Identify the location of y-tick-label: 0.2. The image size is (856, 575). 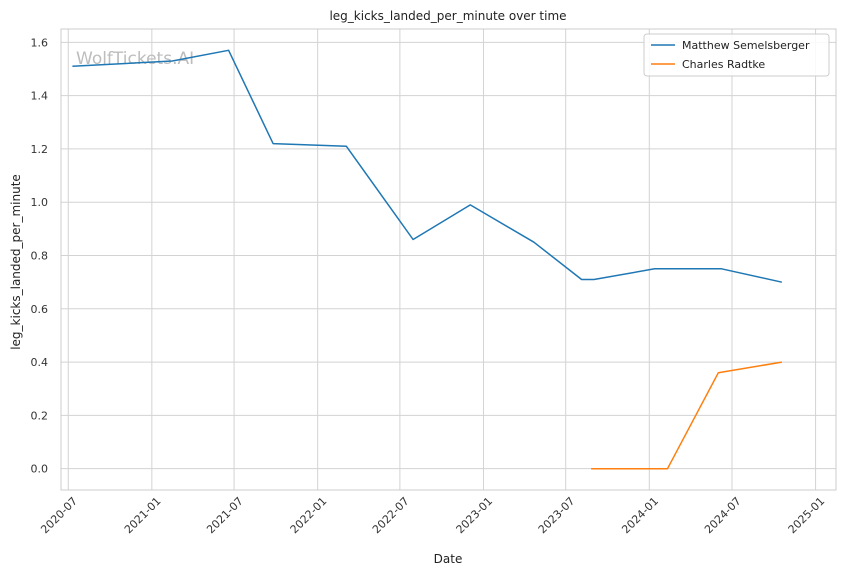
(40, 415).